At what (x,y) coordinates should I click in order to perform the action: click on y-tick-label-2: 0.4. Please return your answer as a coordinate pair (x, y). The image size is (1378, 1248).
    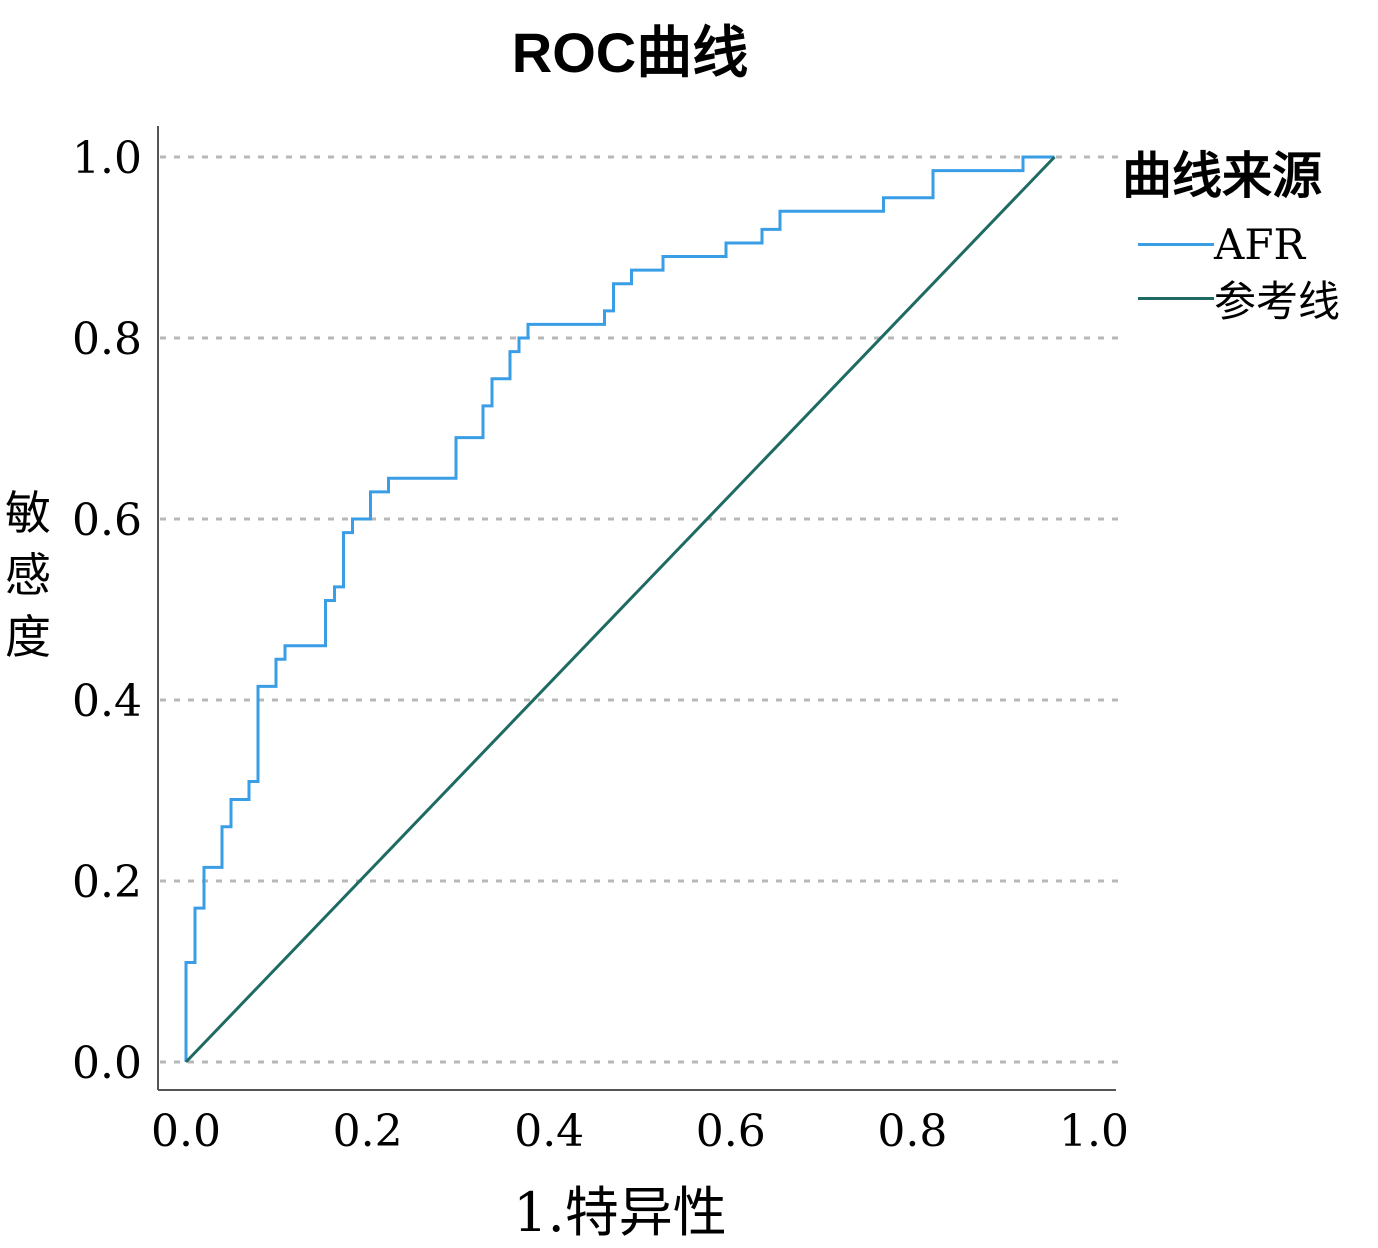
    Looking at the image, I should click on (107, 701).